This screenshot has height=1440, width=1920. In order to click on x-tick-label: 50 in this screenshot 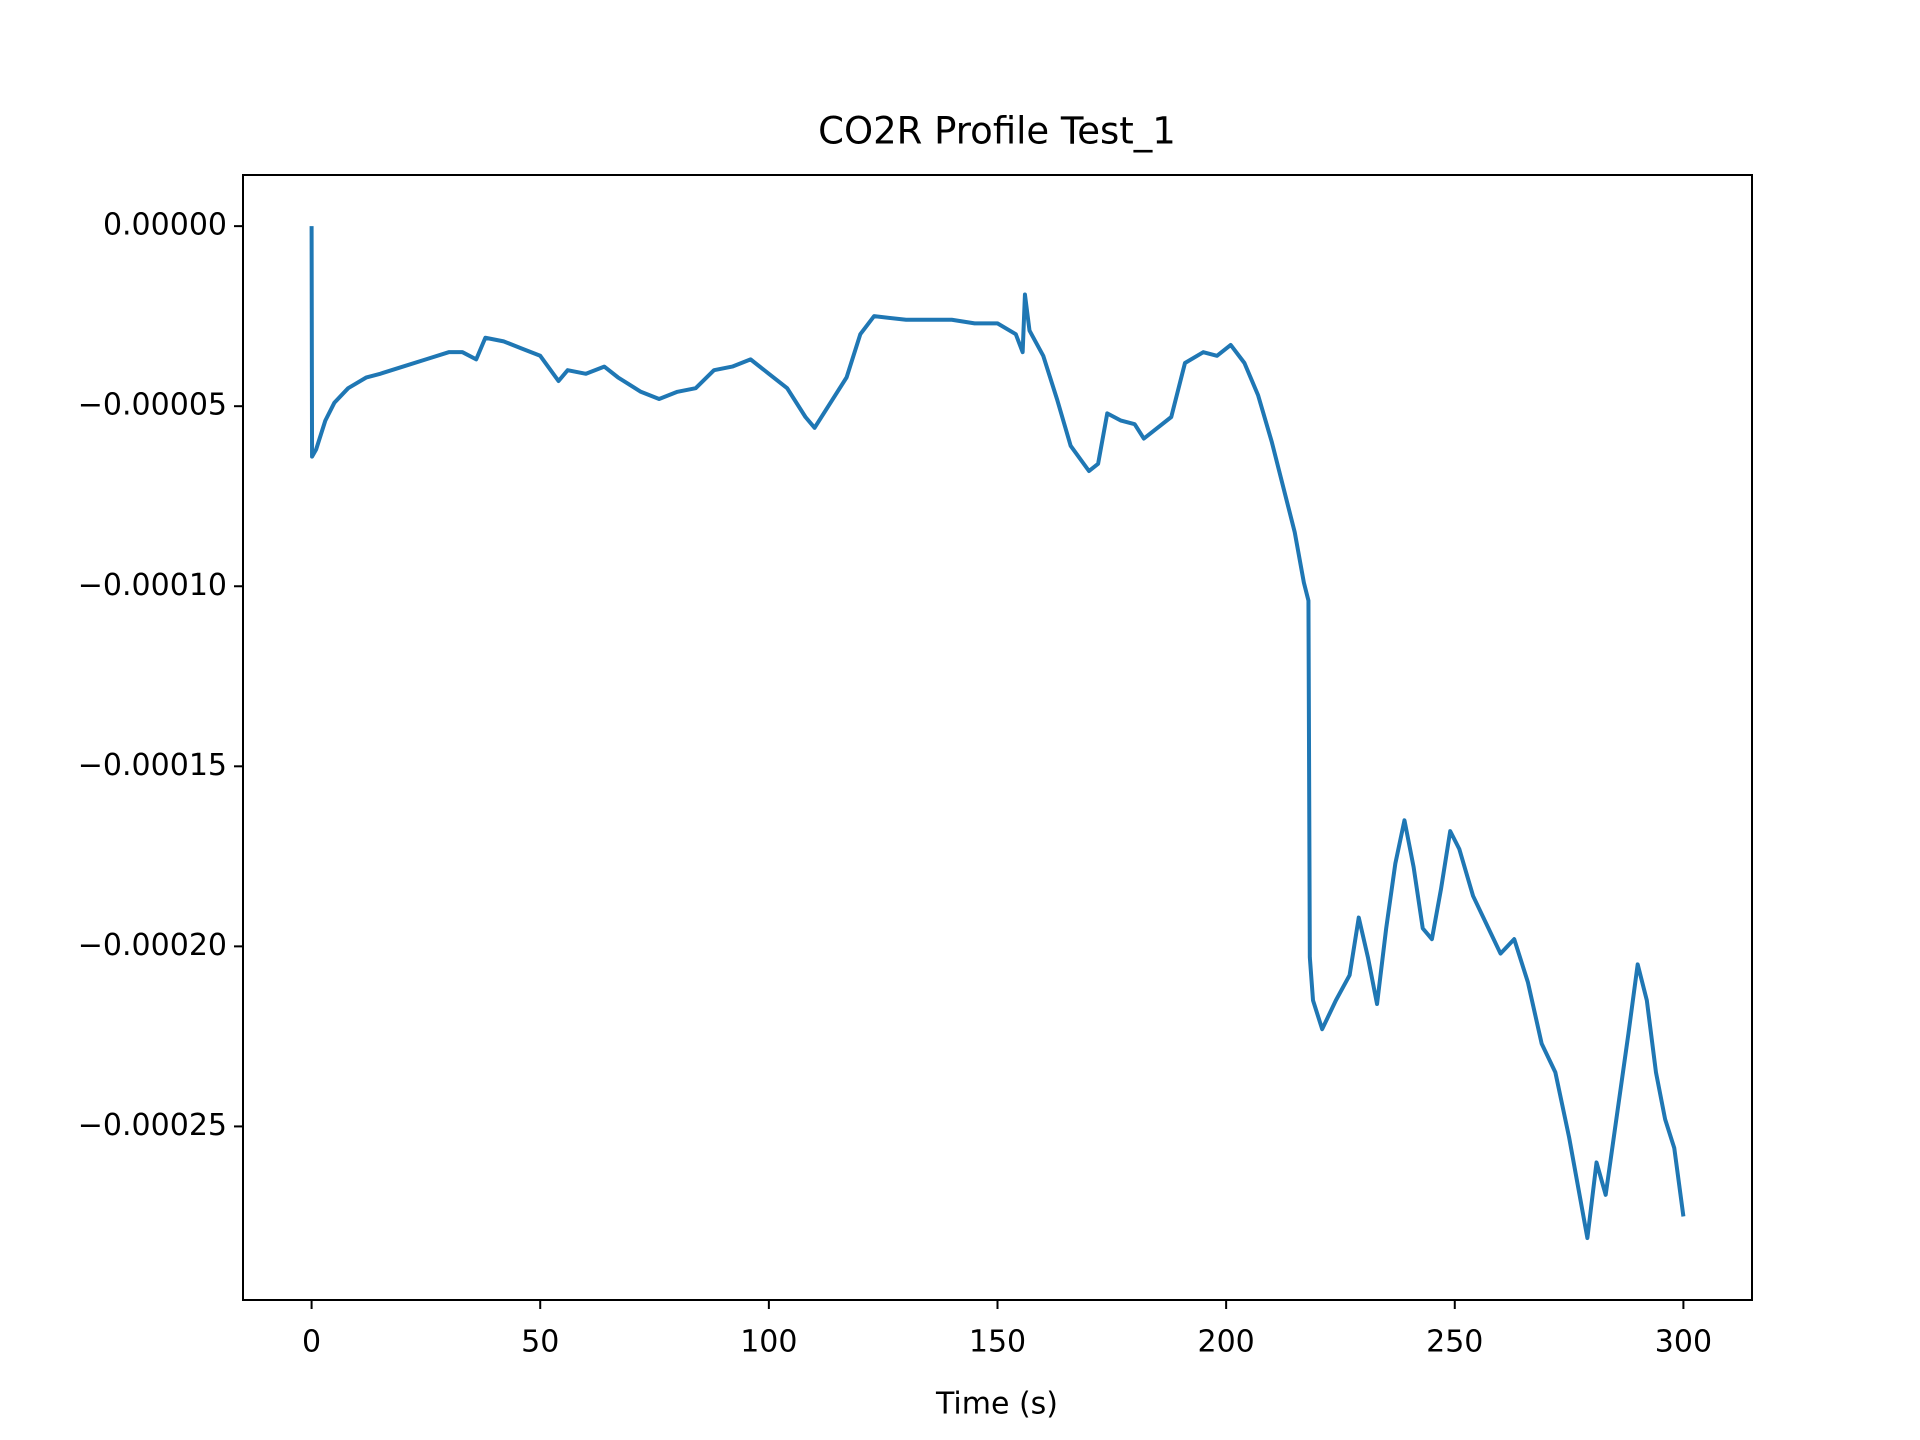, I will do `click(540, 1342)`.